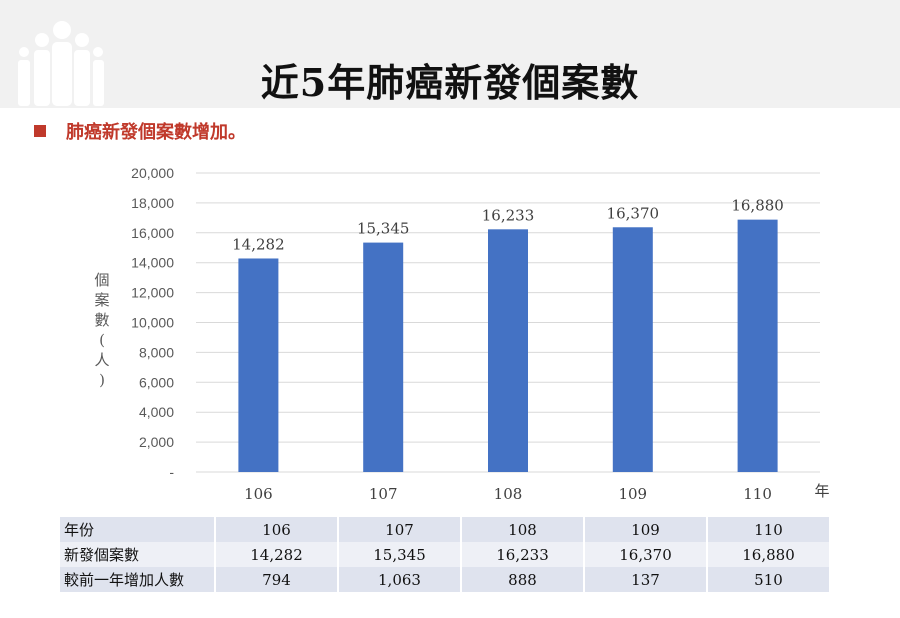 Image resolution: width=900 pixels, height=618 pixels. I want to click on square-bullet-icon, so click(40, 131).